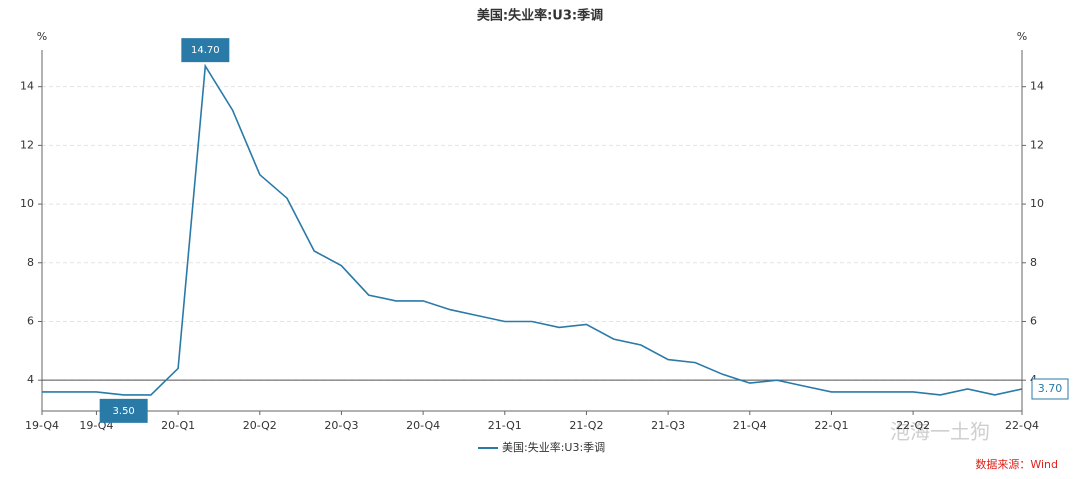 The width and height of the screenshot is (1080, 479). What do you see at coordinates (1022, 425) in the screenshot?
I see `x-tick-label: 22-Q4` at bounding box center [1022, 425].